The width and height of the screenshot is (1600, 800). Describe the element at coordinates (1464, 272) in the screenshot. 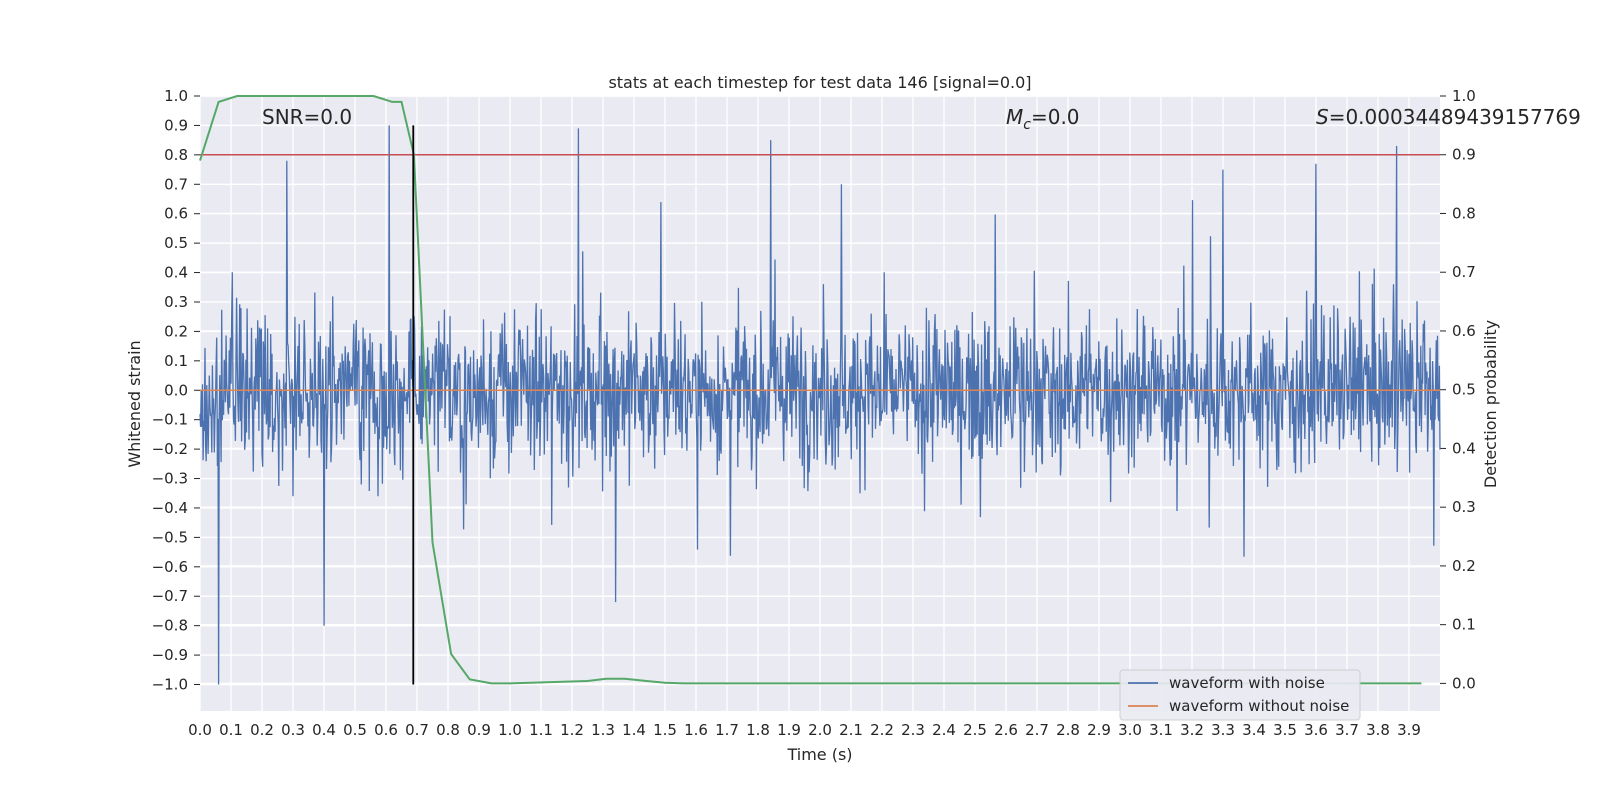

I see `y2-tick-label: 0.7` at that location.